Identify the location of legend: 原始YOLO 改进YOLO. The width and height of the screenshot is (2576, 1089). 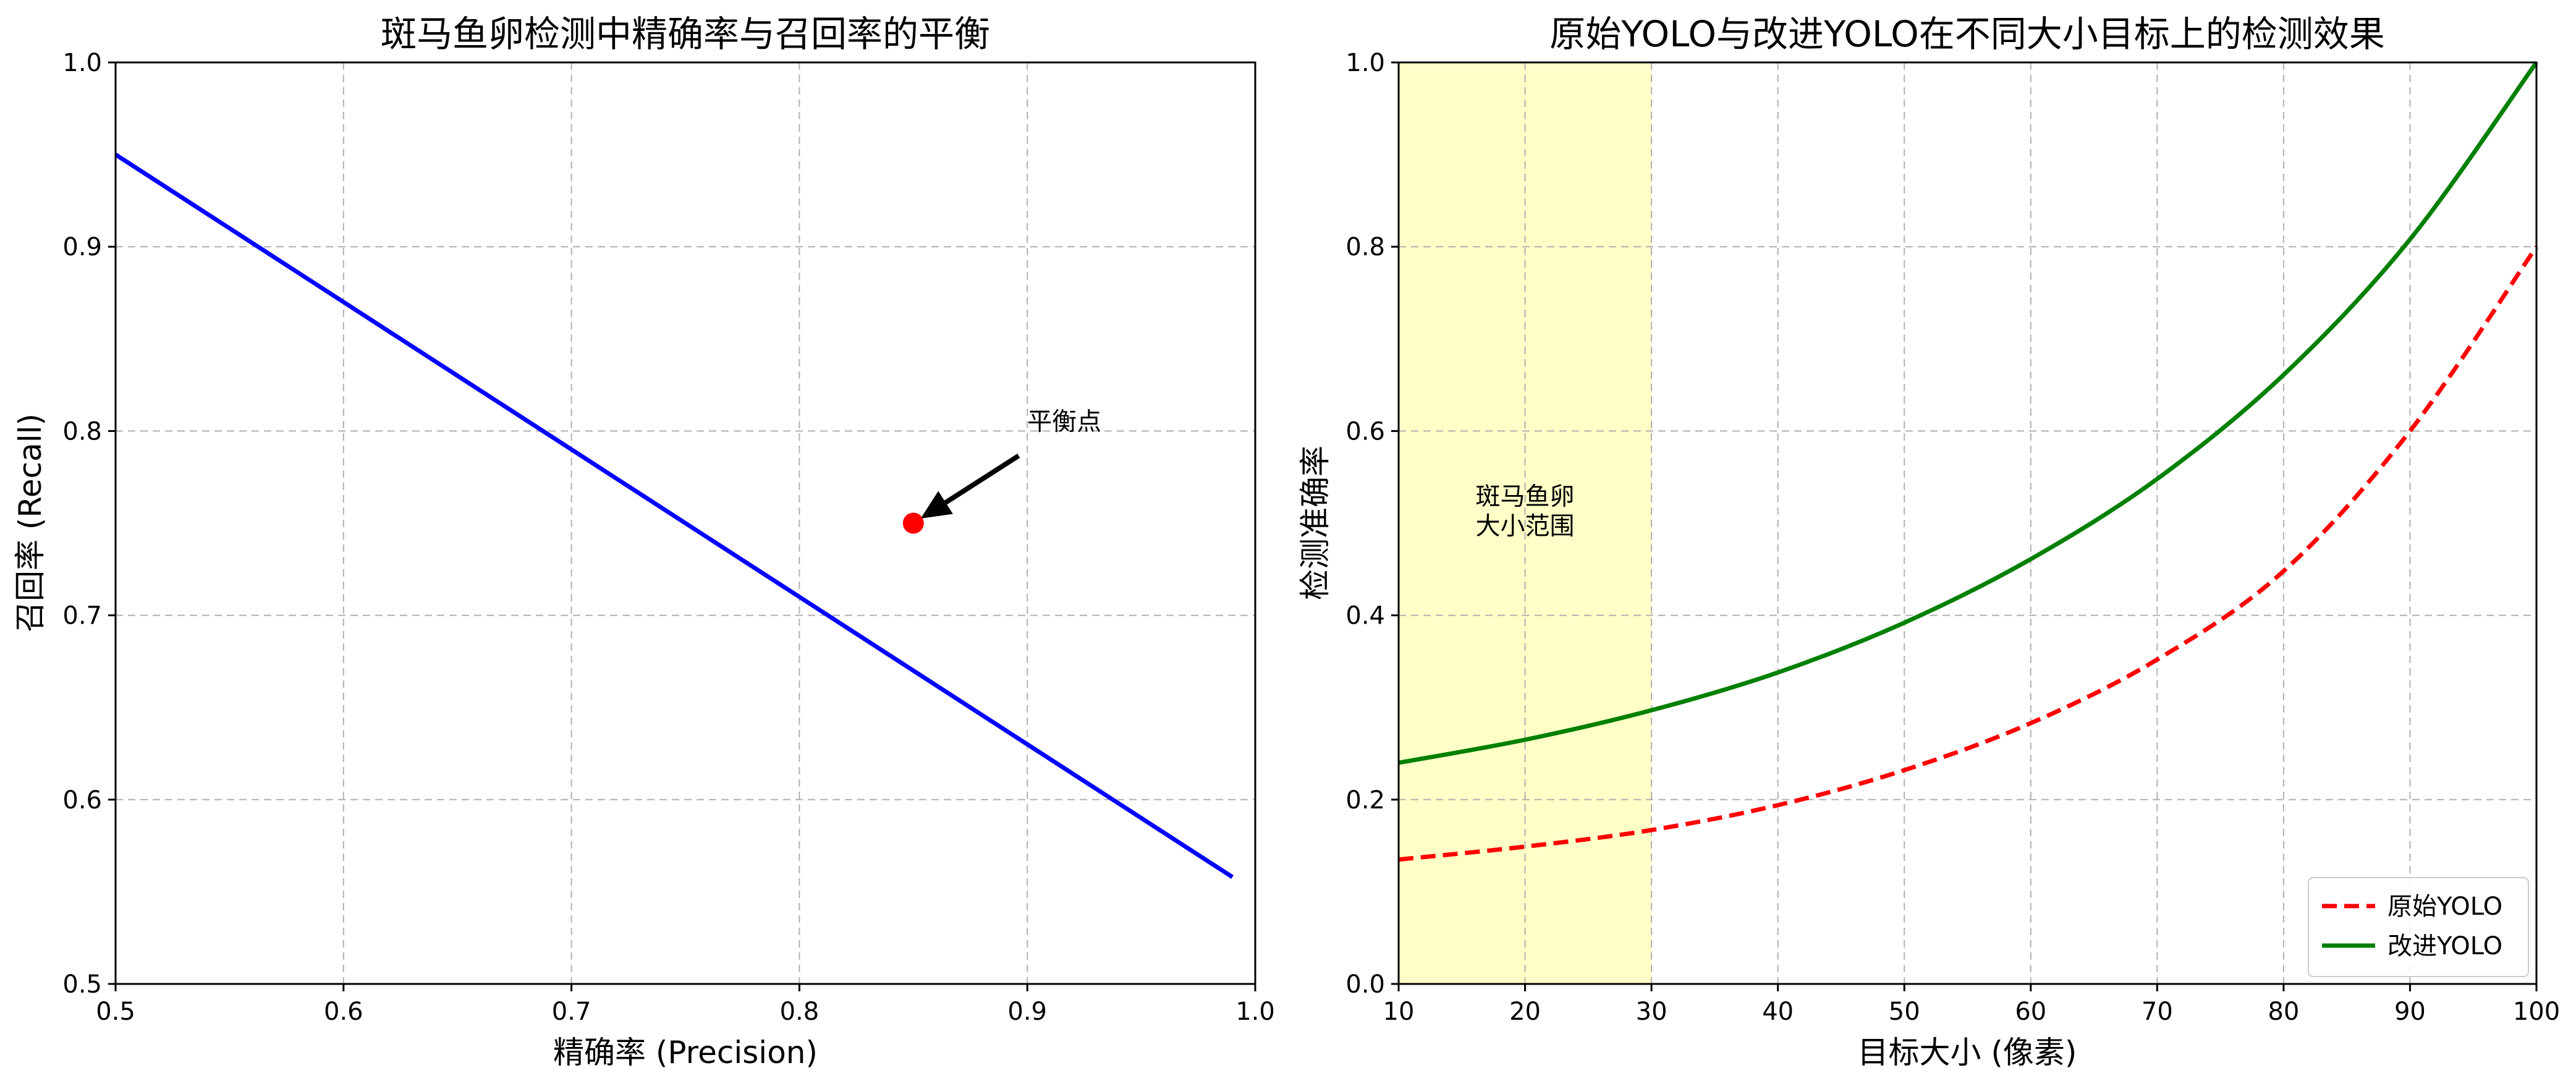
(2418, 927).